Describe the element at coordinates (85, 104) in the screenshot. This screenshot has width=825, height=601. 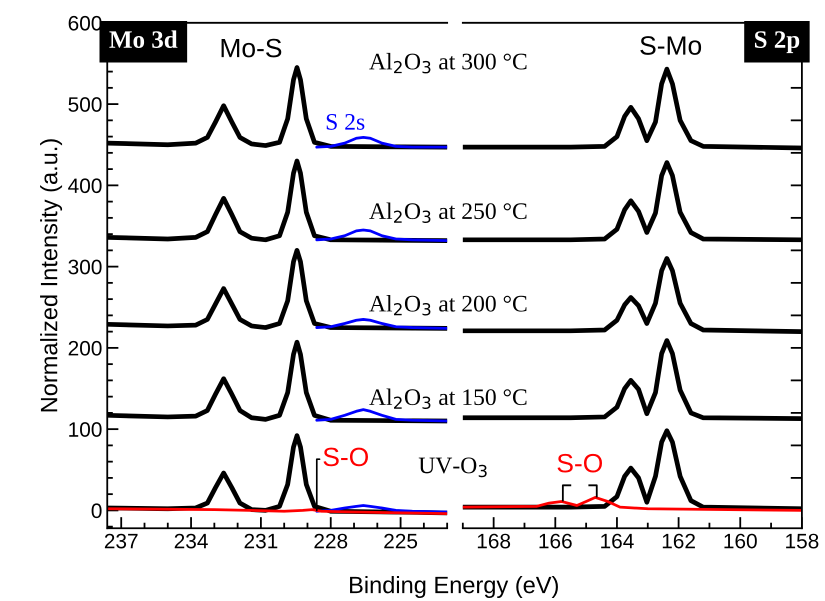
I see `y-tick-label: 500` at that location.